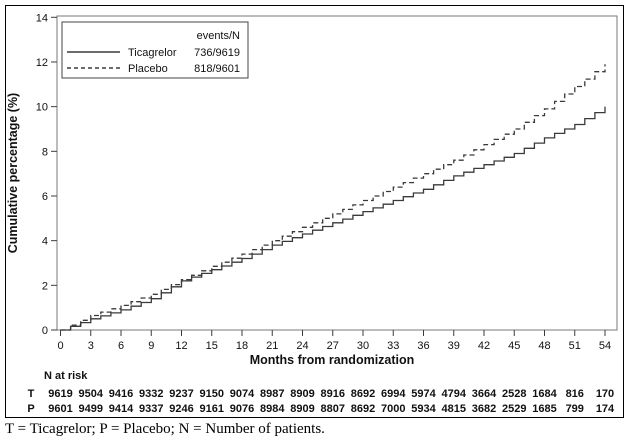 Image resolution: width=631 pixels, height=441 pixels. What do you see at coordinates (151, 409) in the screenshot?
I see `risk-value-p-m9: 9337` at bounding box center [151, 409].